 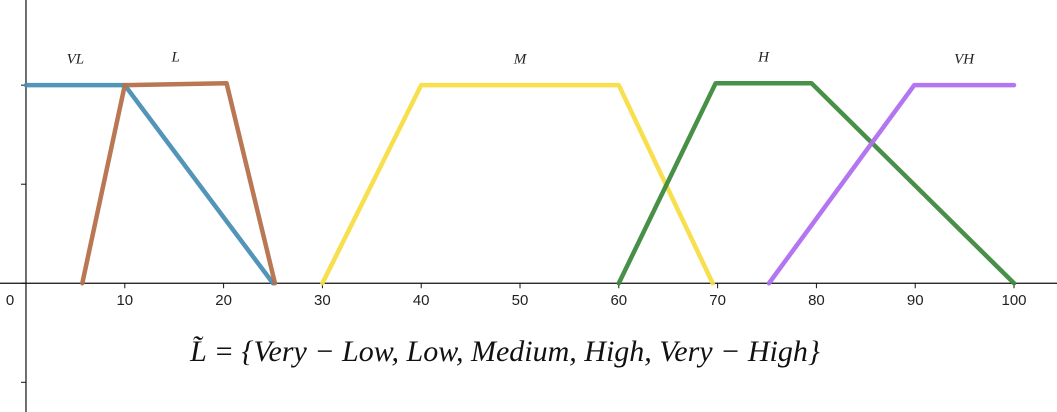 I want to click on x-tick-label: 20, so click(x=223, y=300).